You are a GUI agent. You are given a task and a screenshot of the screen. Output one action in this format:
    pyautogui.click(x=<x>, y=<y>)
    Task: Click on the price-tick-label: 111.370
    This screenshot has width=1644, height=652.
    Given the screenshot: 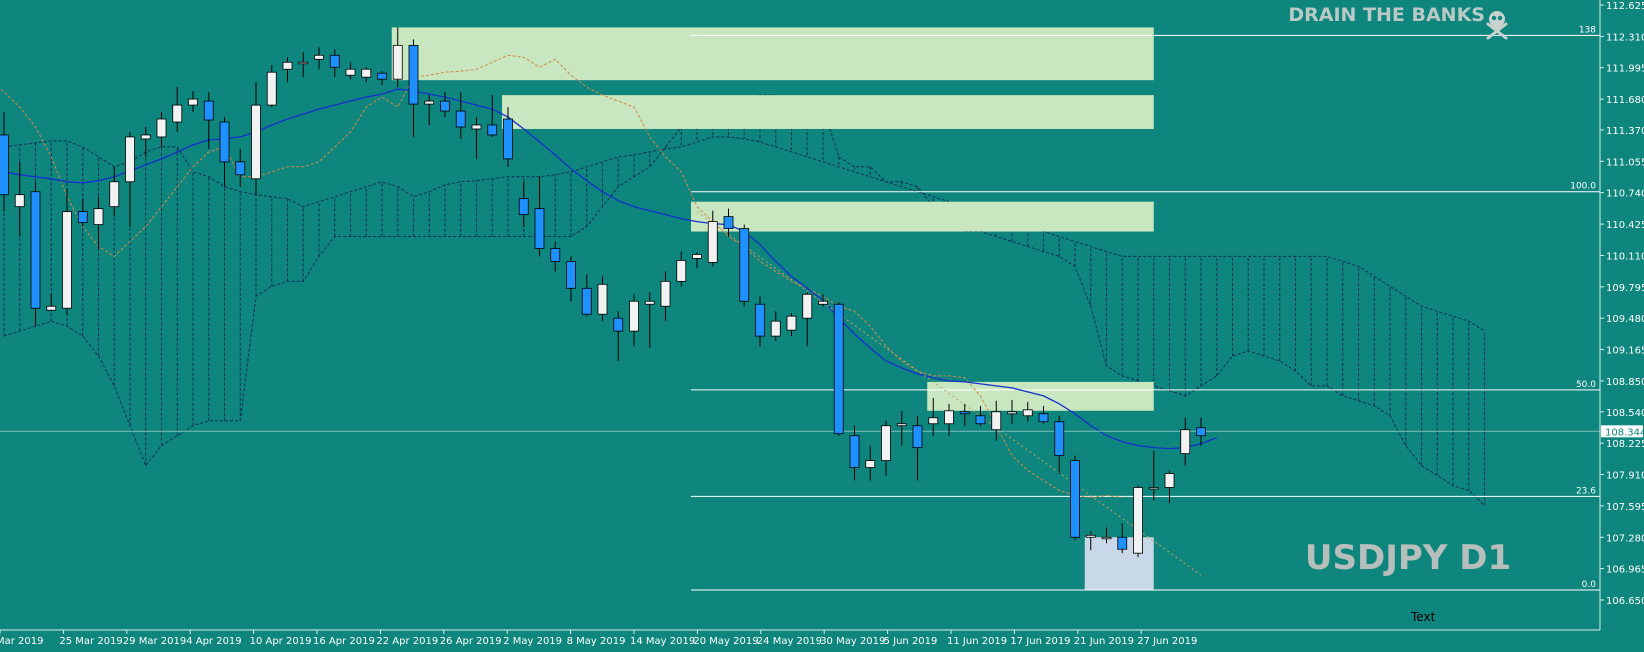 What is the action you would take?
    pyautogui.click(x=1625, y=131)
    